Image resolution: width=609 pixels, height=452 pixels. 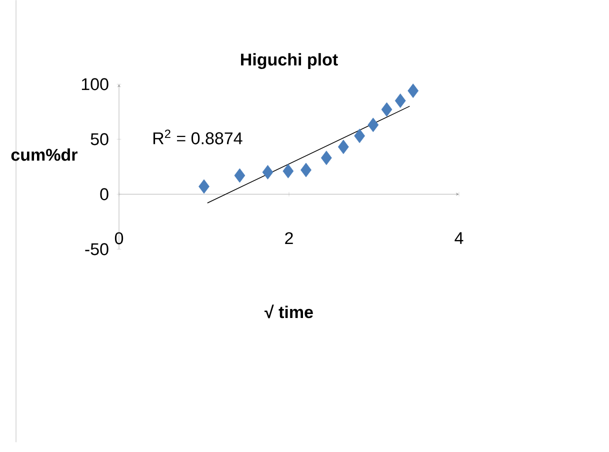 I want to click on chart-title: Higuchi plot, so click(x=289, y=61).